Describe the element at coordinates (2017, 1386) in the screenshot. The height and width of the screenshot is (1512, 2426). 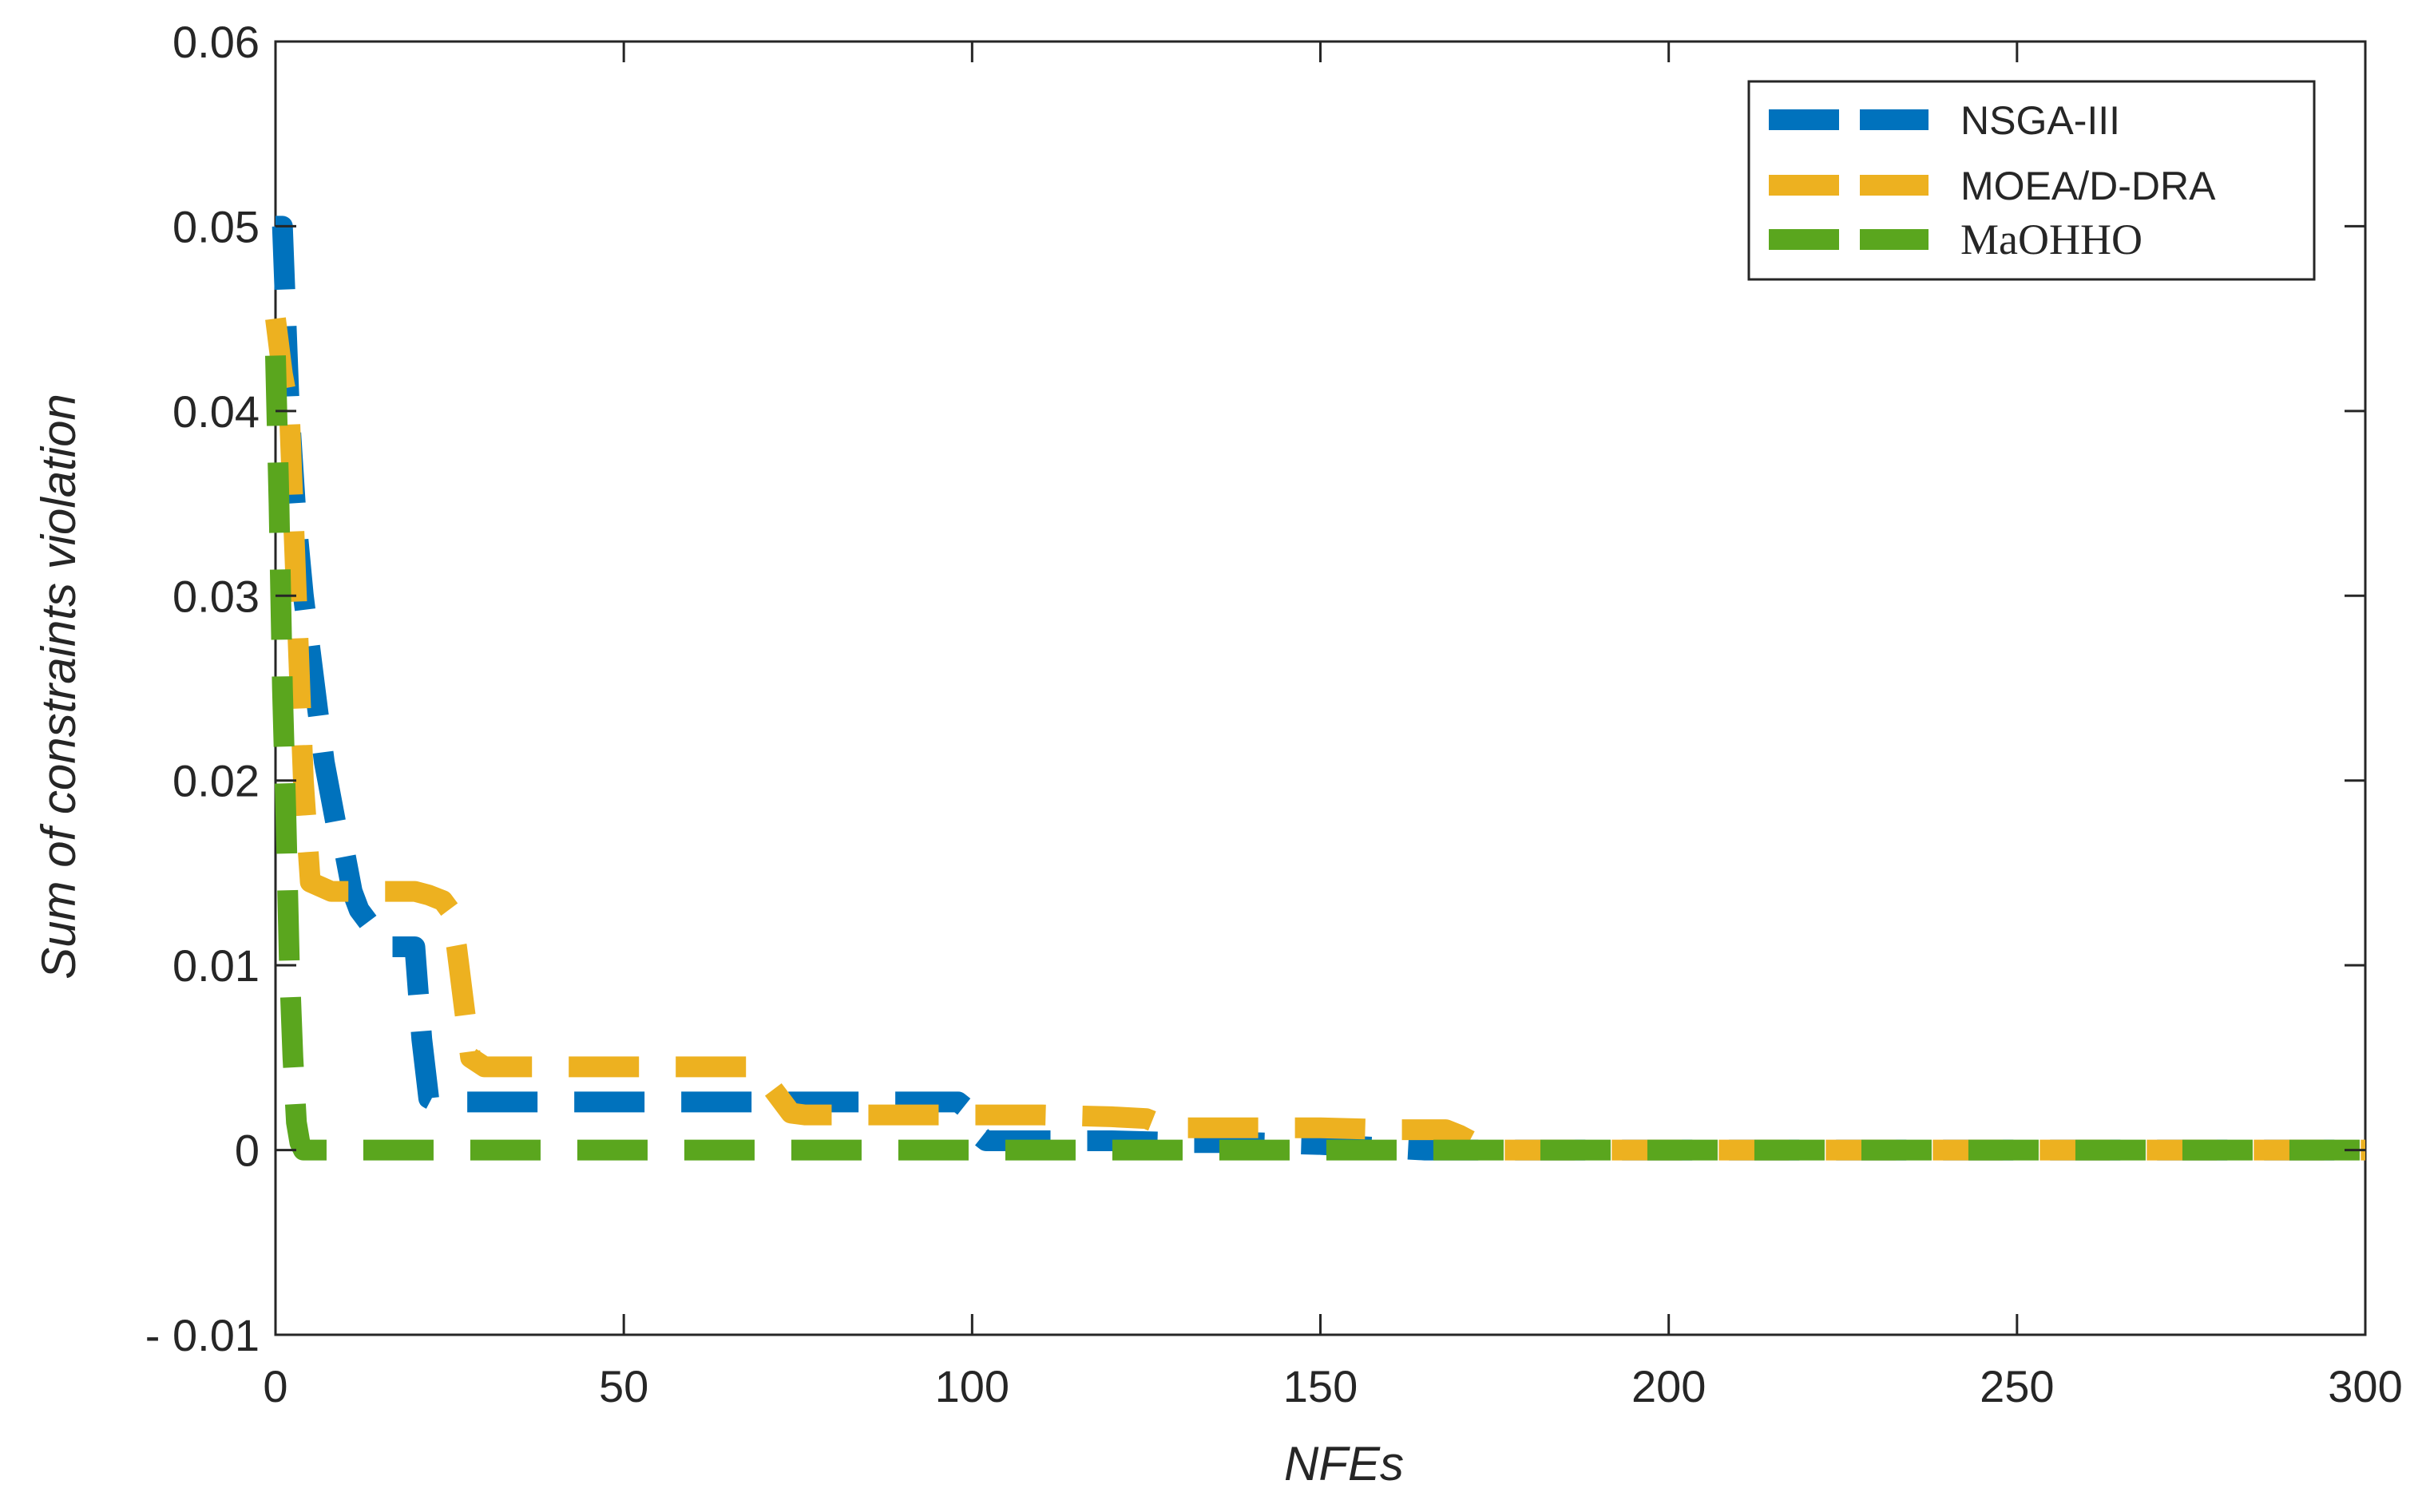
I see `x-tick-label: 250` at that location.